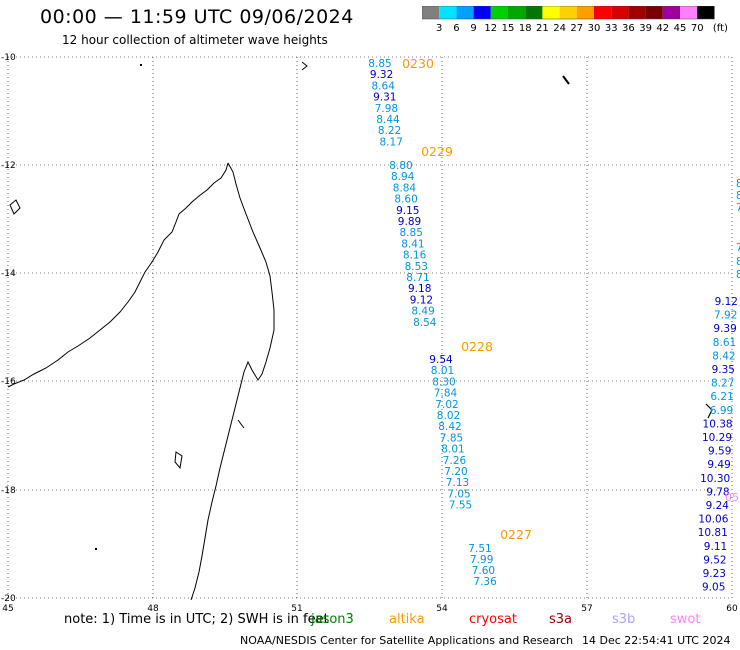 Image resolution: width=740 pixels, height=650 pixels. Describe the element at coordinates (724, 343) in the screenshot. I see `wave-height-label: 8.61` at that location.